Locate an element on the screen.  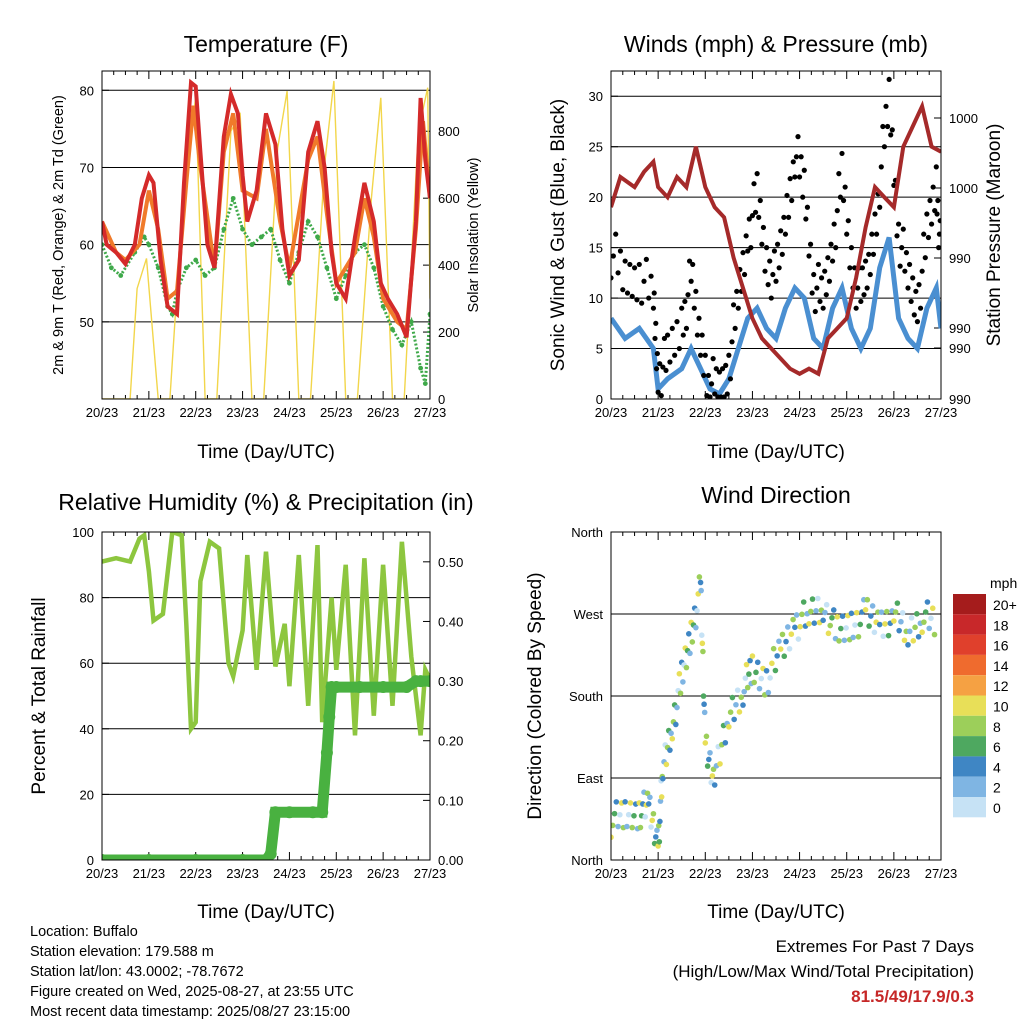
y-tick-label: 60 is located at coordinates (87, 245).